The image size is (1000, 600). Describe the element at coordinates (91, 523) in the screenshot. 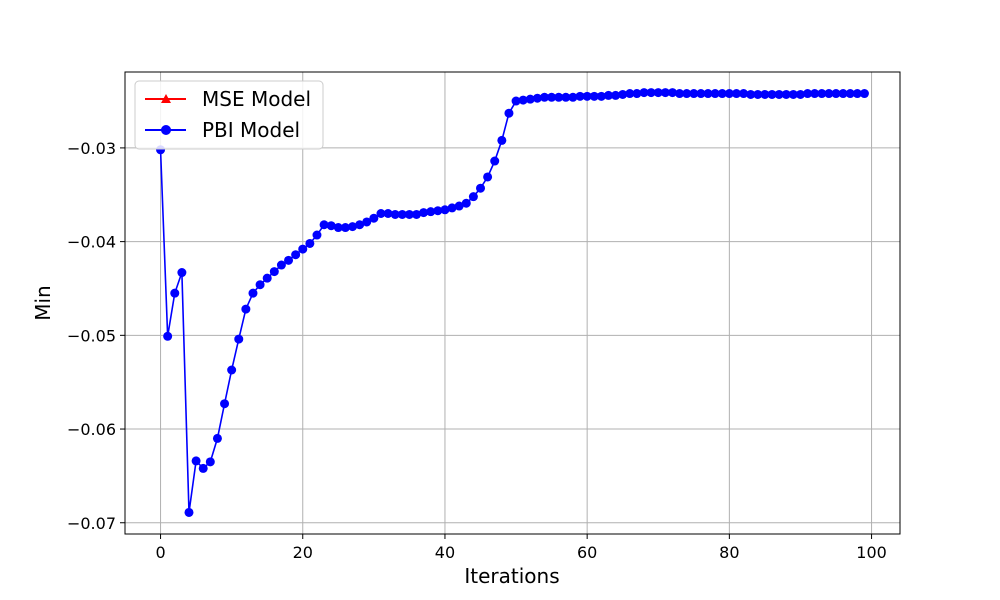

I see `y-tick-label: −0.07` at that location.